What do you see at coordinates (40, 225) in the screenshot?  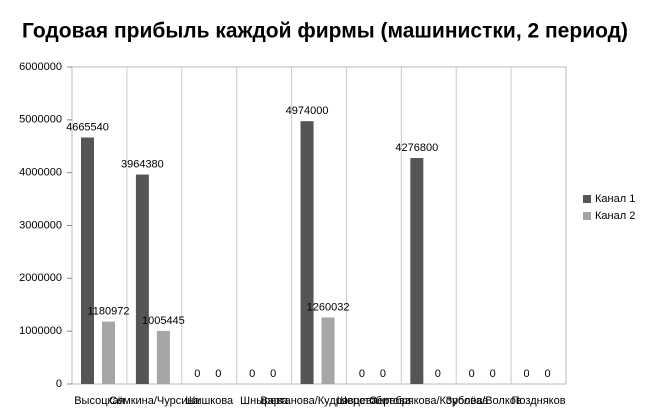 I see `y-tick-label: 3000000` at bounding box center [40, 225].